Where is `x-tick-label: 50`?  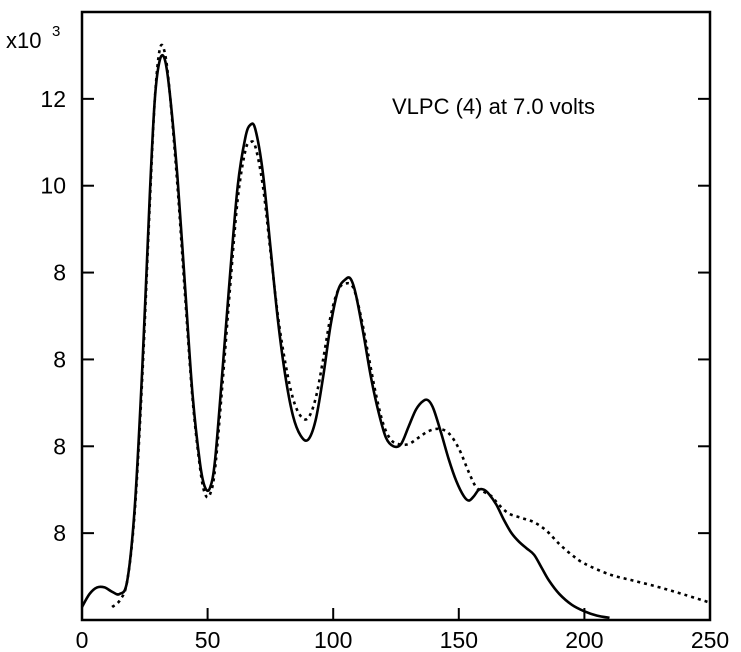 x-tick-label: 50 is located at coordinates (208, 639).